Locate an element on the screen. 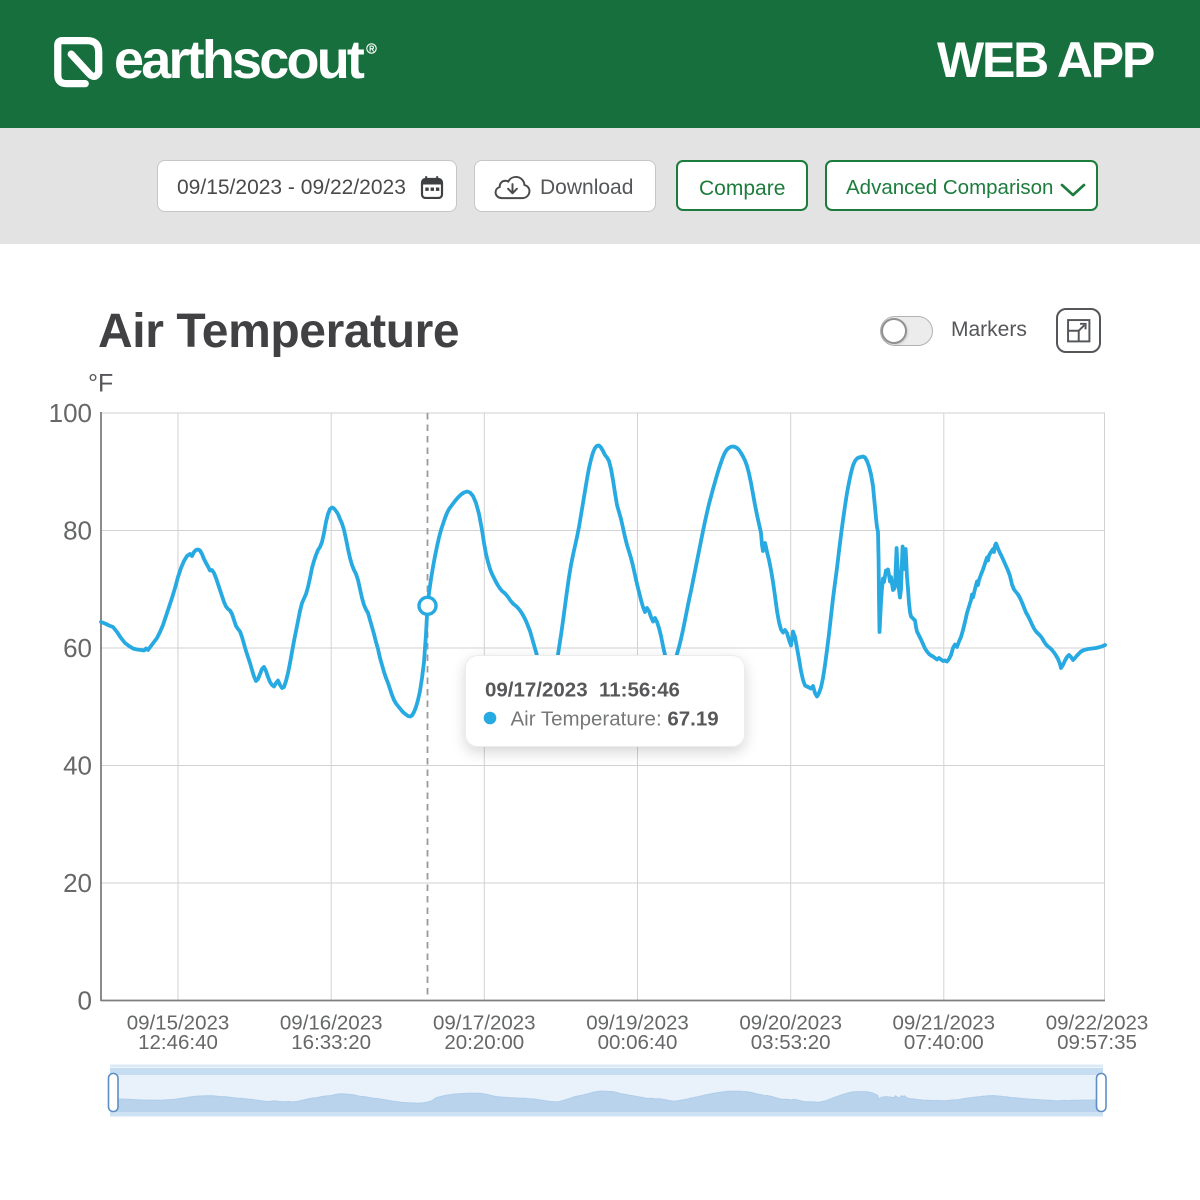 This screenshot has width=1200, height=1200. svg-text: 09/19/2023 is located at coordinates (637, 1023).